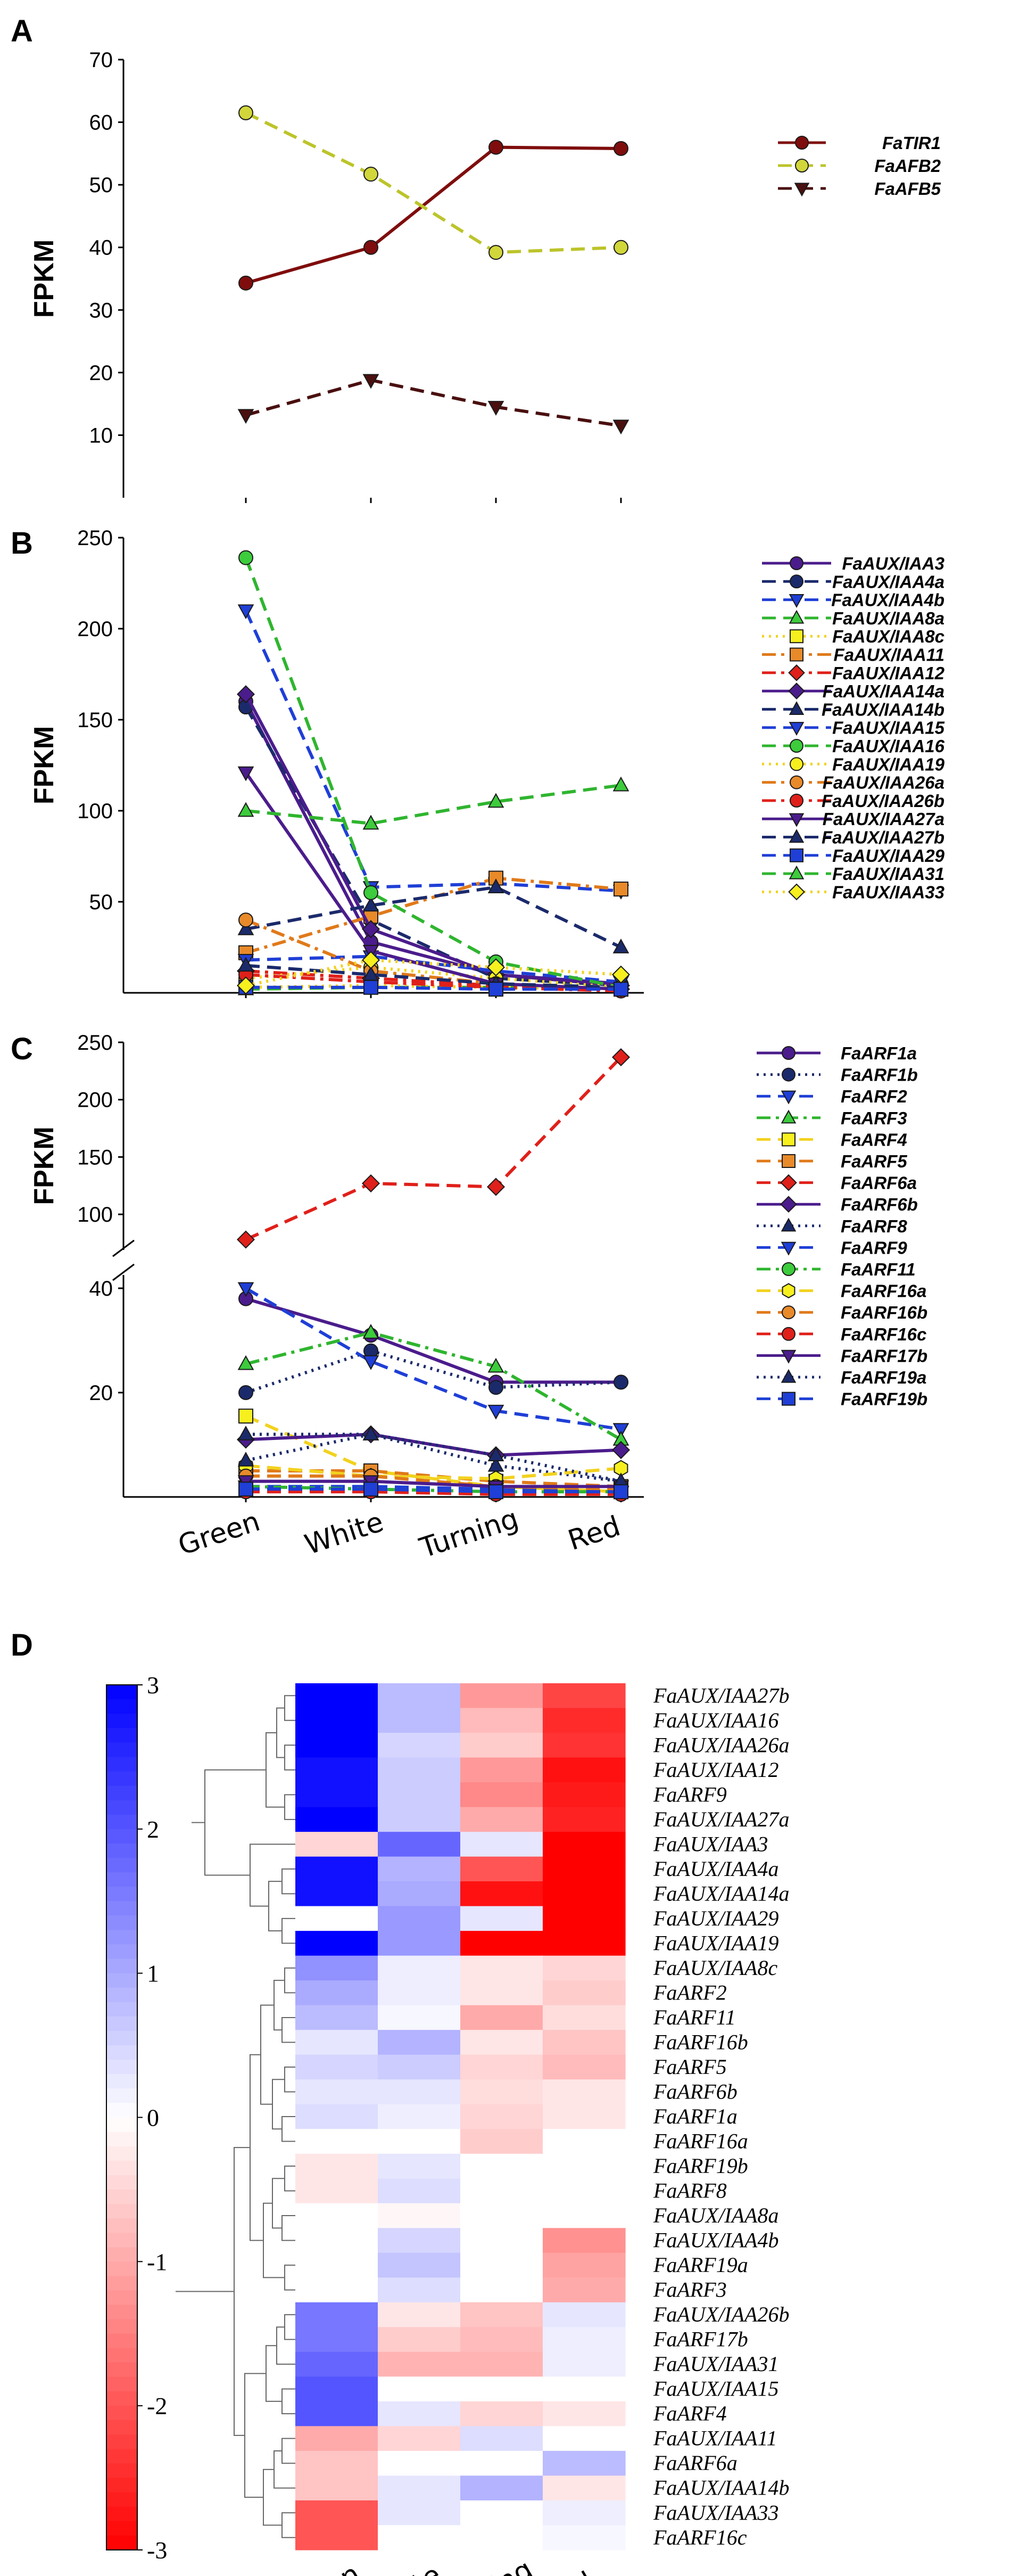 The image size is (1011, 2576). What do you see at coordinates (336, 2389) in the screenshot?
I see `cell-faaux-iaa15-green` at bounding box center [336, 2389].